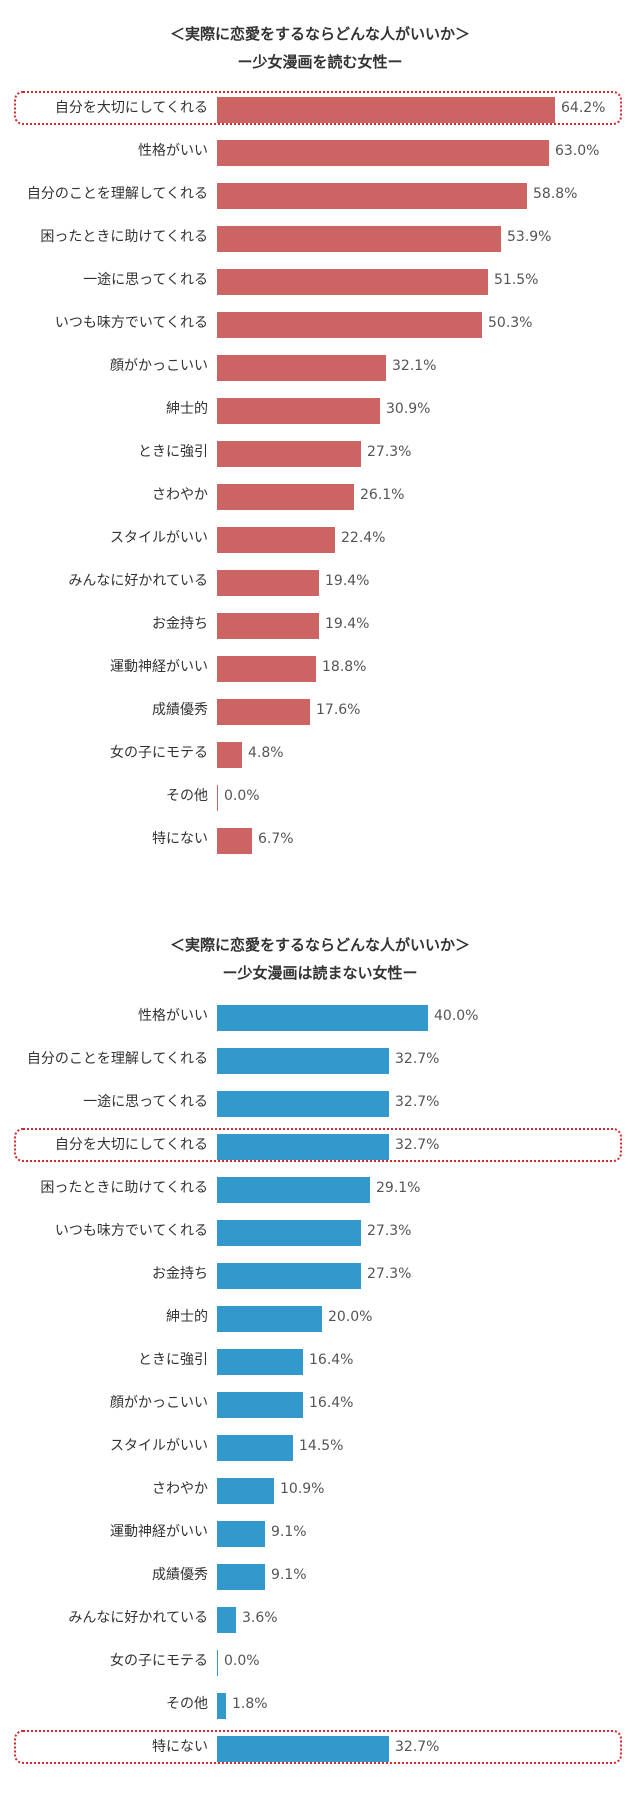  I want to click on value-label: 3.6%, so click(260, 1618).